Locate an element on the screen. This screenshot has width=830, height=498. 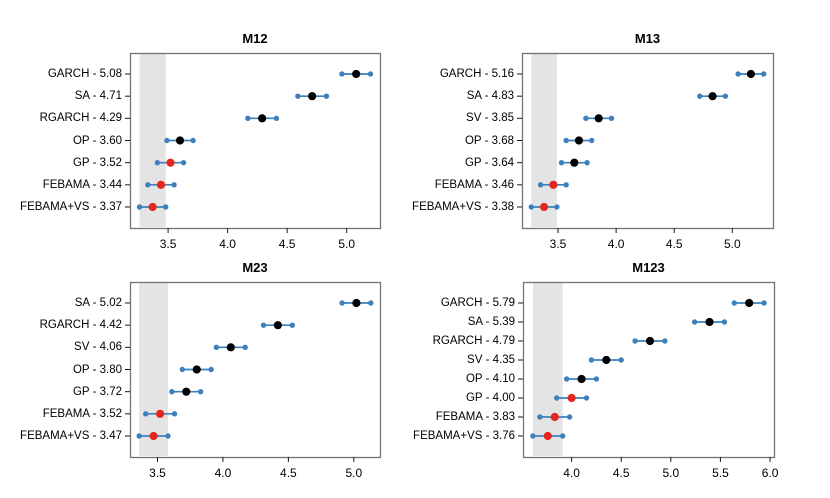
panel-title: M123 is located at coordinates (648, 267).